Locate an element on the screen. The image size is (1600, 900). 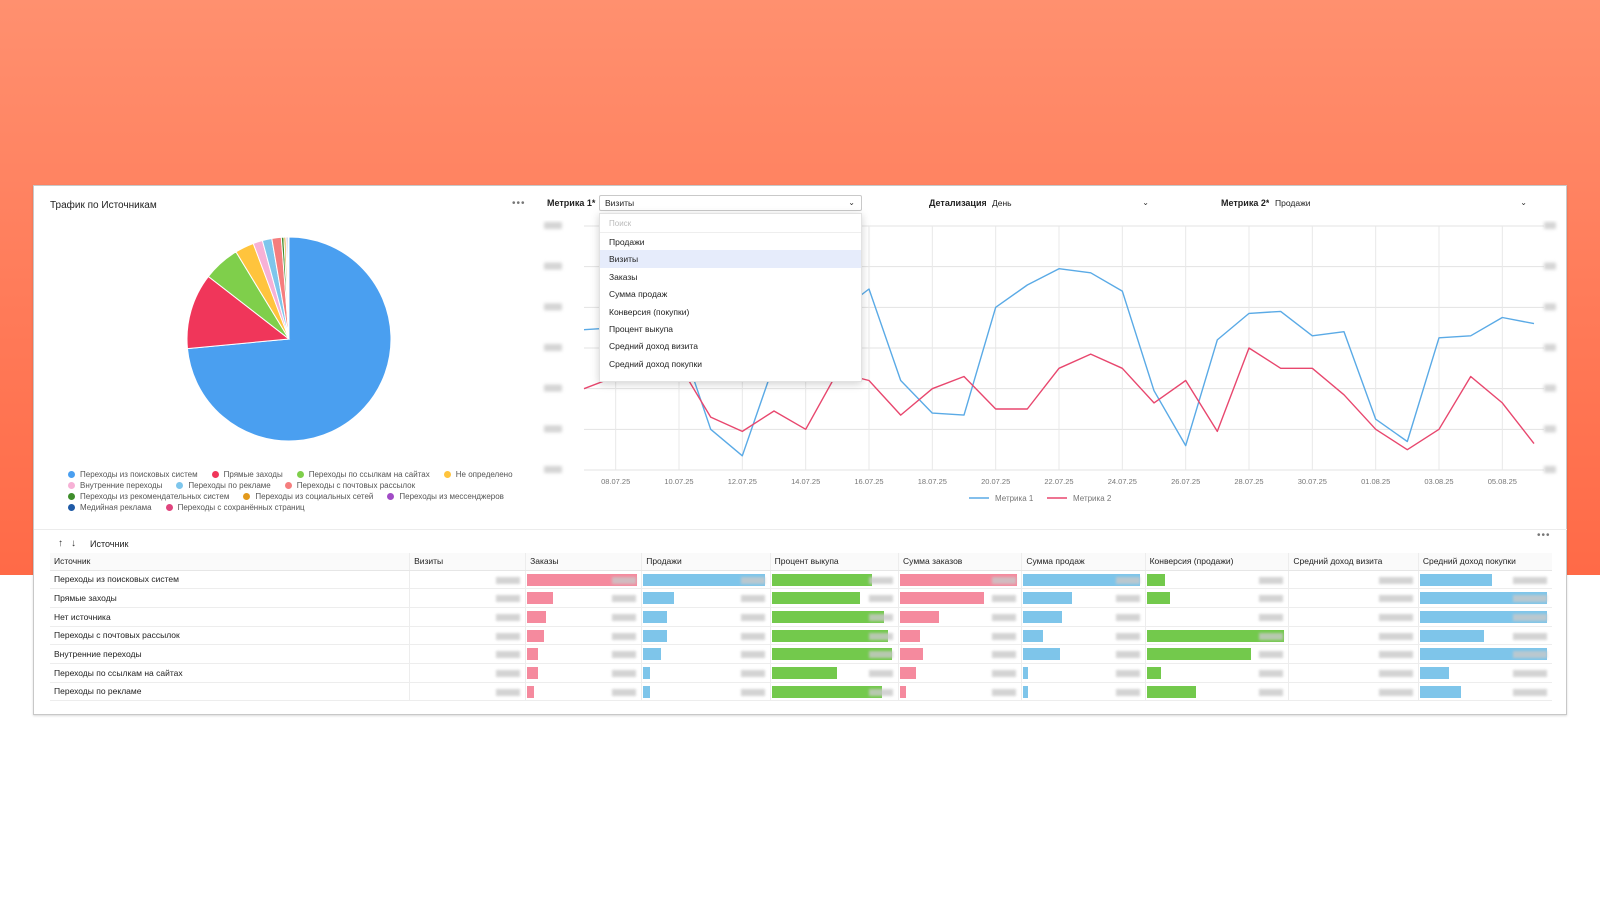
sort-field-label: Источник is located at coordinates (109, 543).